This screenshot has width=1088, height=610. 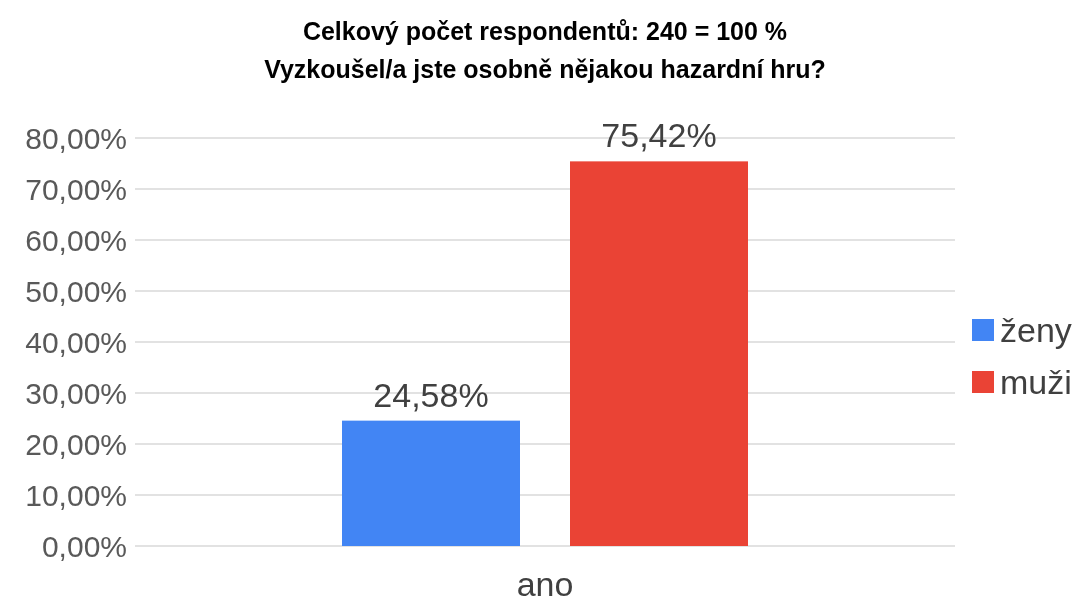 I want to click on y-tick-label: 70,00%, so click(x=76, y=189).